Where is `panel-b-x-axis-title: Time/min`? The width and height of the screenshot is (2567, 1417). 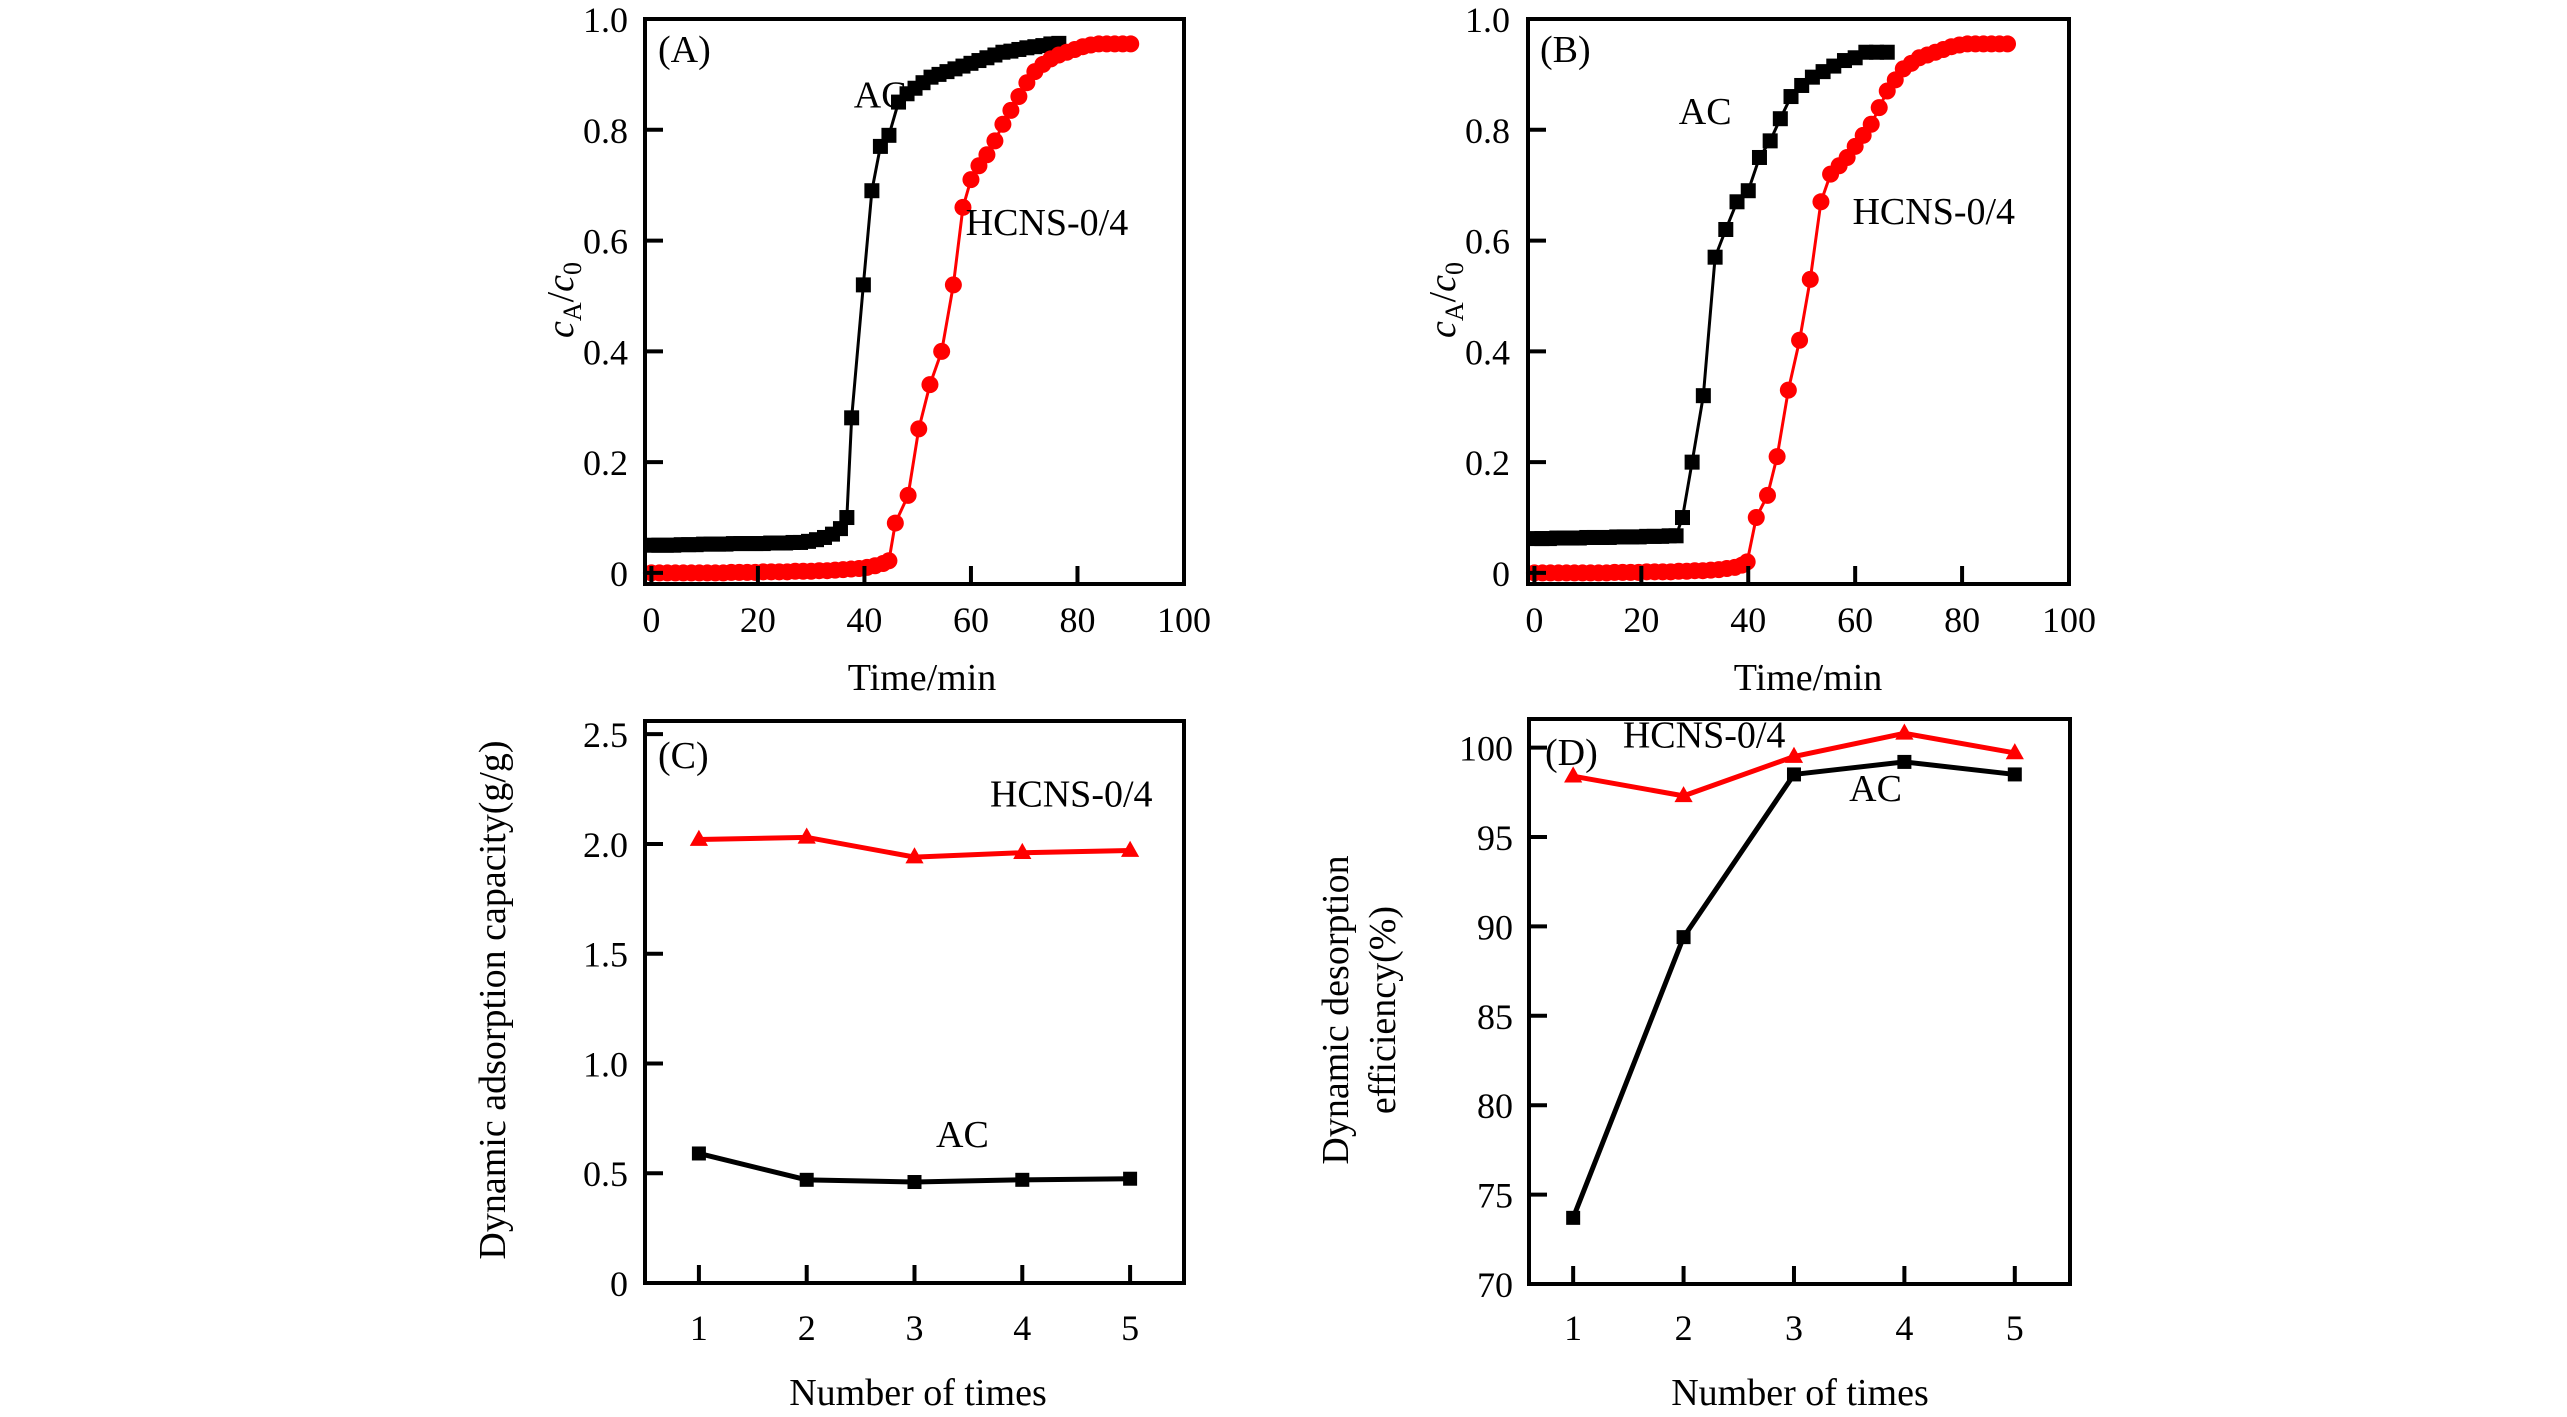
panel-b-x-axis-title: Time/min is located at coordinates (1808, 678).